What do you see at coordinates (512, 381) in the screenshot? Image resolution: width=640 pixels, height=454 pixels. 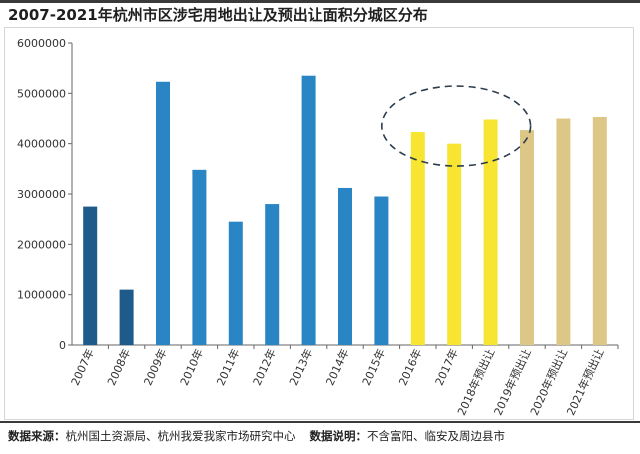 I see `x-tick-label: 2019年预出让` at bounding box center [512, 381].